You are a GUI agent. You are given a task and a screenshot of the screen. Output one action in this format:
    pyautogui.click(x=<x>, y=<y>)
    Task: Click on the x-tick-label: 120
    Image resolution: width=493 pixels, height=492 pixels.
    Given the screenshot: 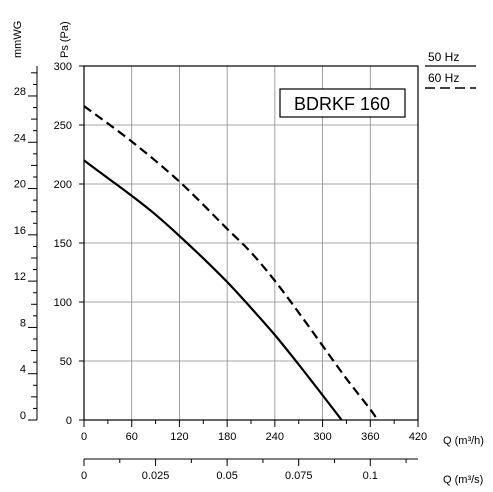 What is the action you would take?
    pyautogui.click(x=179, y=437)
    